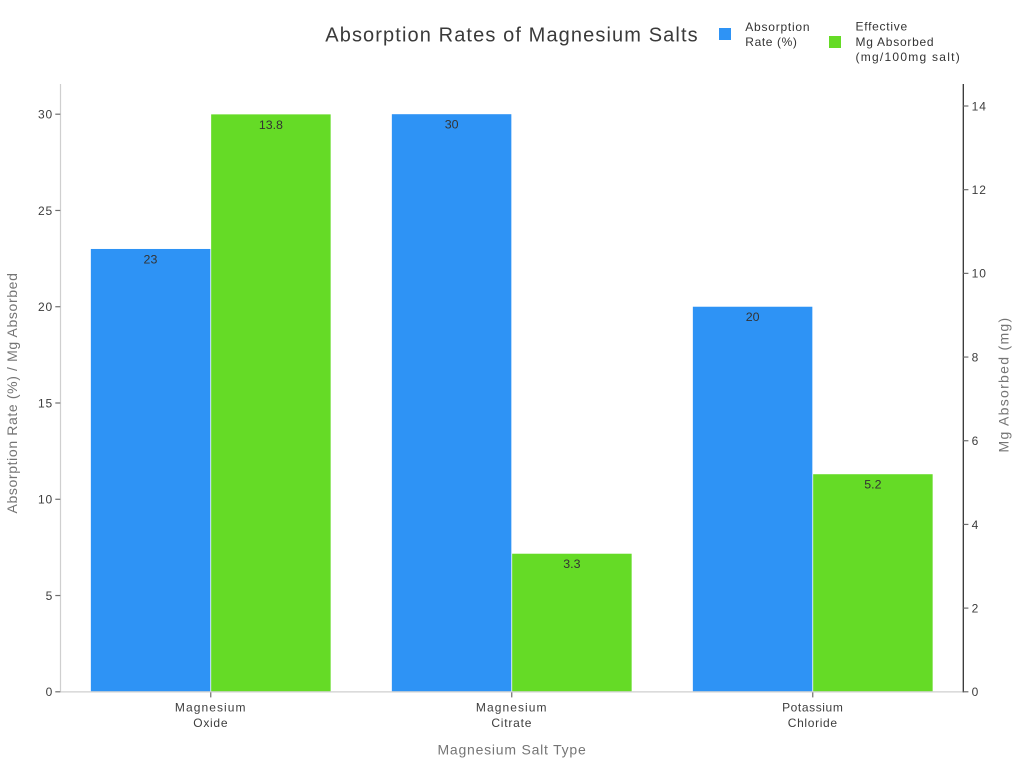 This screenshot has width=1024, height=768. I want to click on svg-text: 15, so click(45, 403).